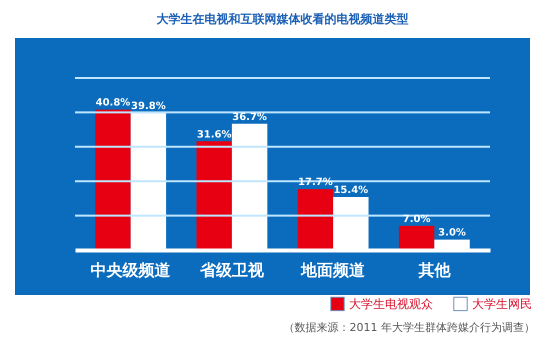 This screenshot has width=550, height=341. I want to click on x-tick-label: 地面频道, so click(333, 270).